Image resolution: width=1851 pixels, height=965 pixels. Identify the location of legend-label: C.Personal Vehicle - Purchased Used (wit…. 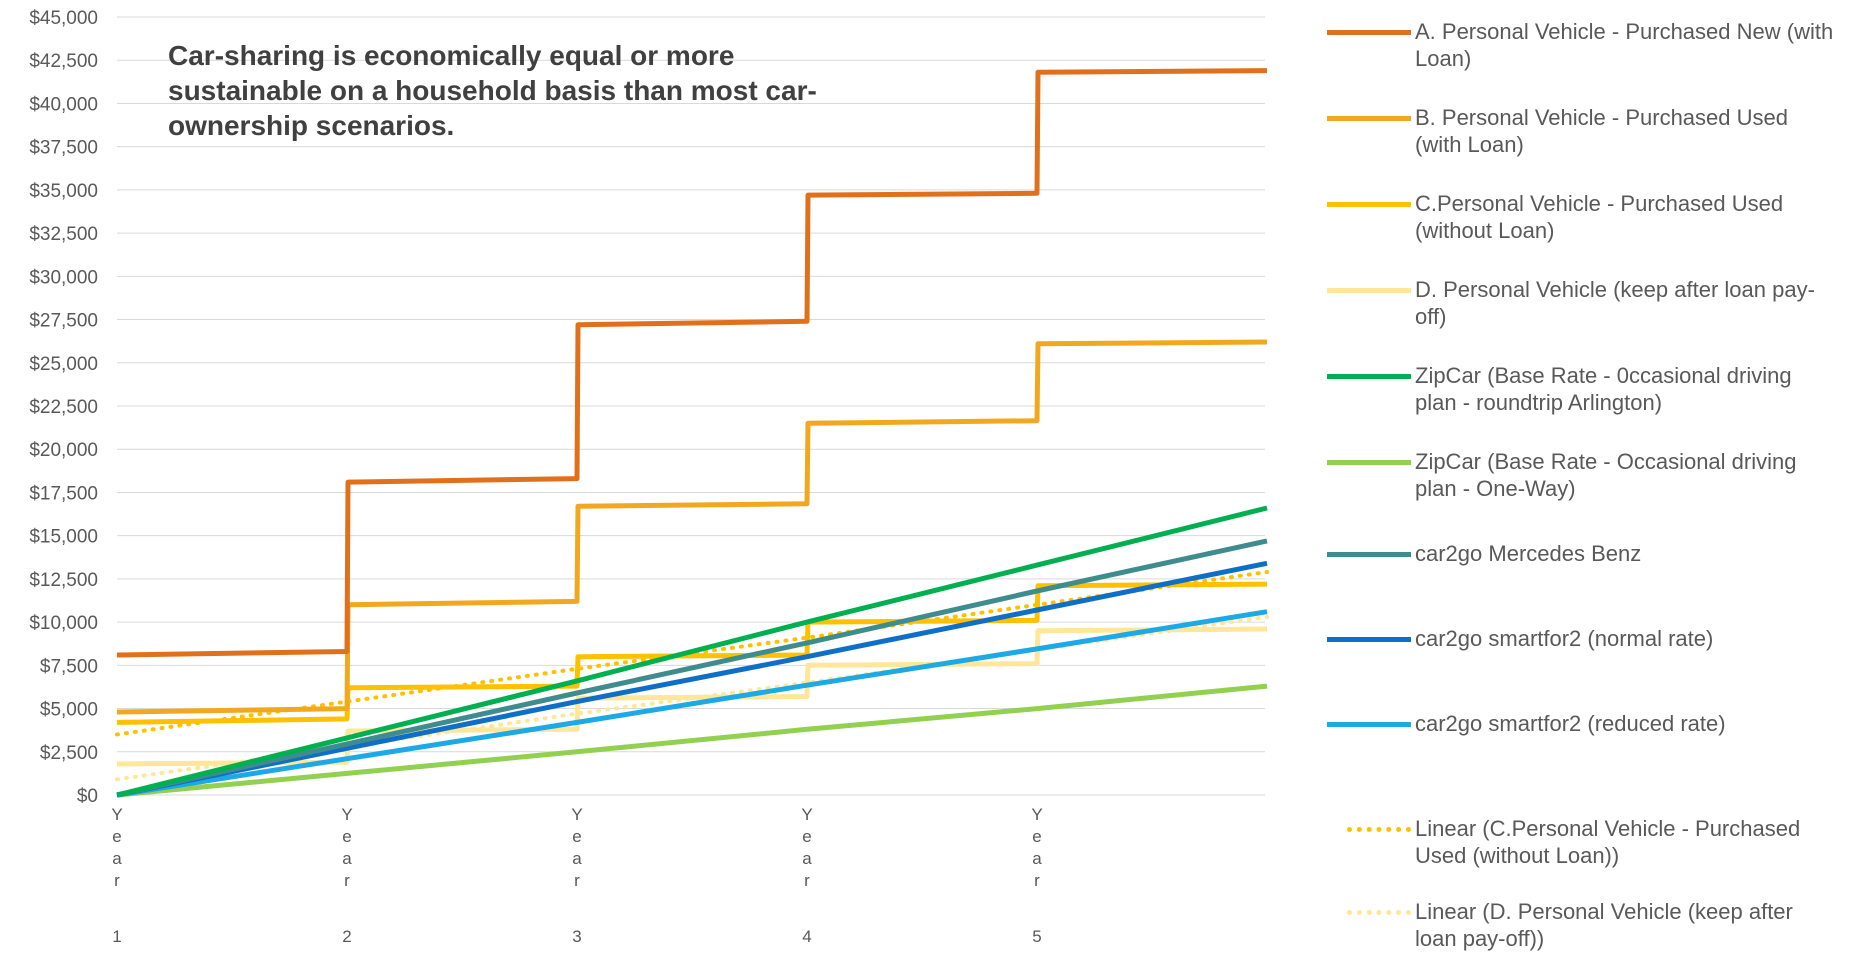
(1599, 217).